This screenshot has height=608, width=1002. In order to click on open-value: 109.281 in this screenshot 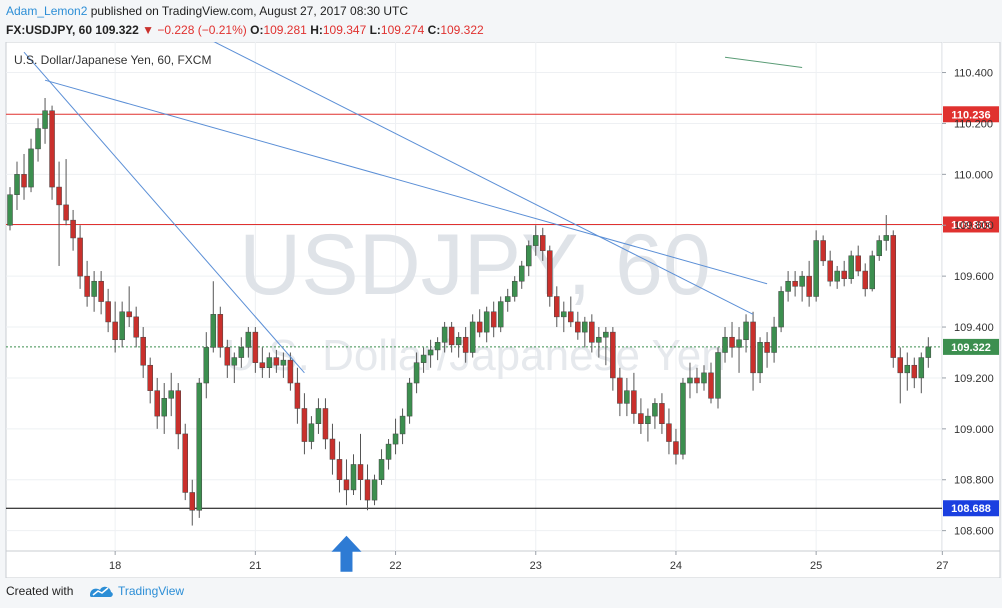, I will do `click(285, 30)`.